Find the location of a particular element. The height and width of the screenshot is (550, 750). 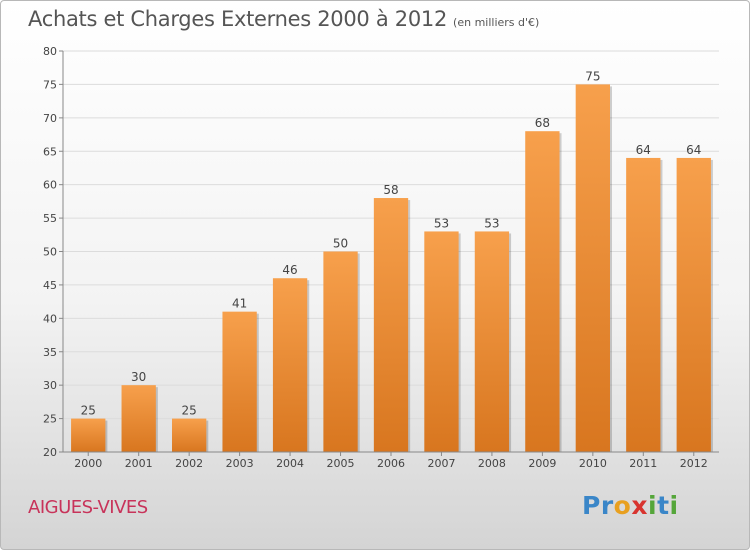

x-tick-label: 2010 is located at coordinates (593, 463).